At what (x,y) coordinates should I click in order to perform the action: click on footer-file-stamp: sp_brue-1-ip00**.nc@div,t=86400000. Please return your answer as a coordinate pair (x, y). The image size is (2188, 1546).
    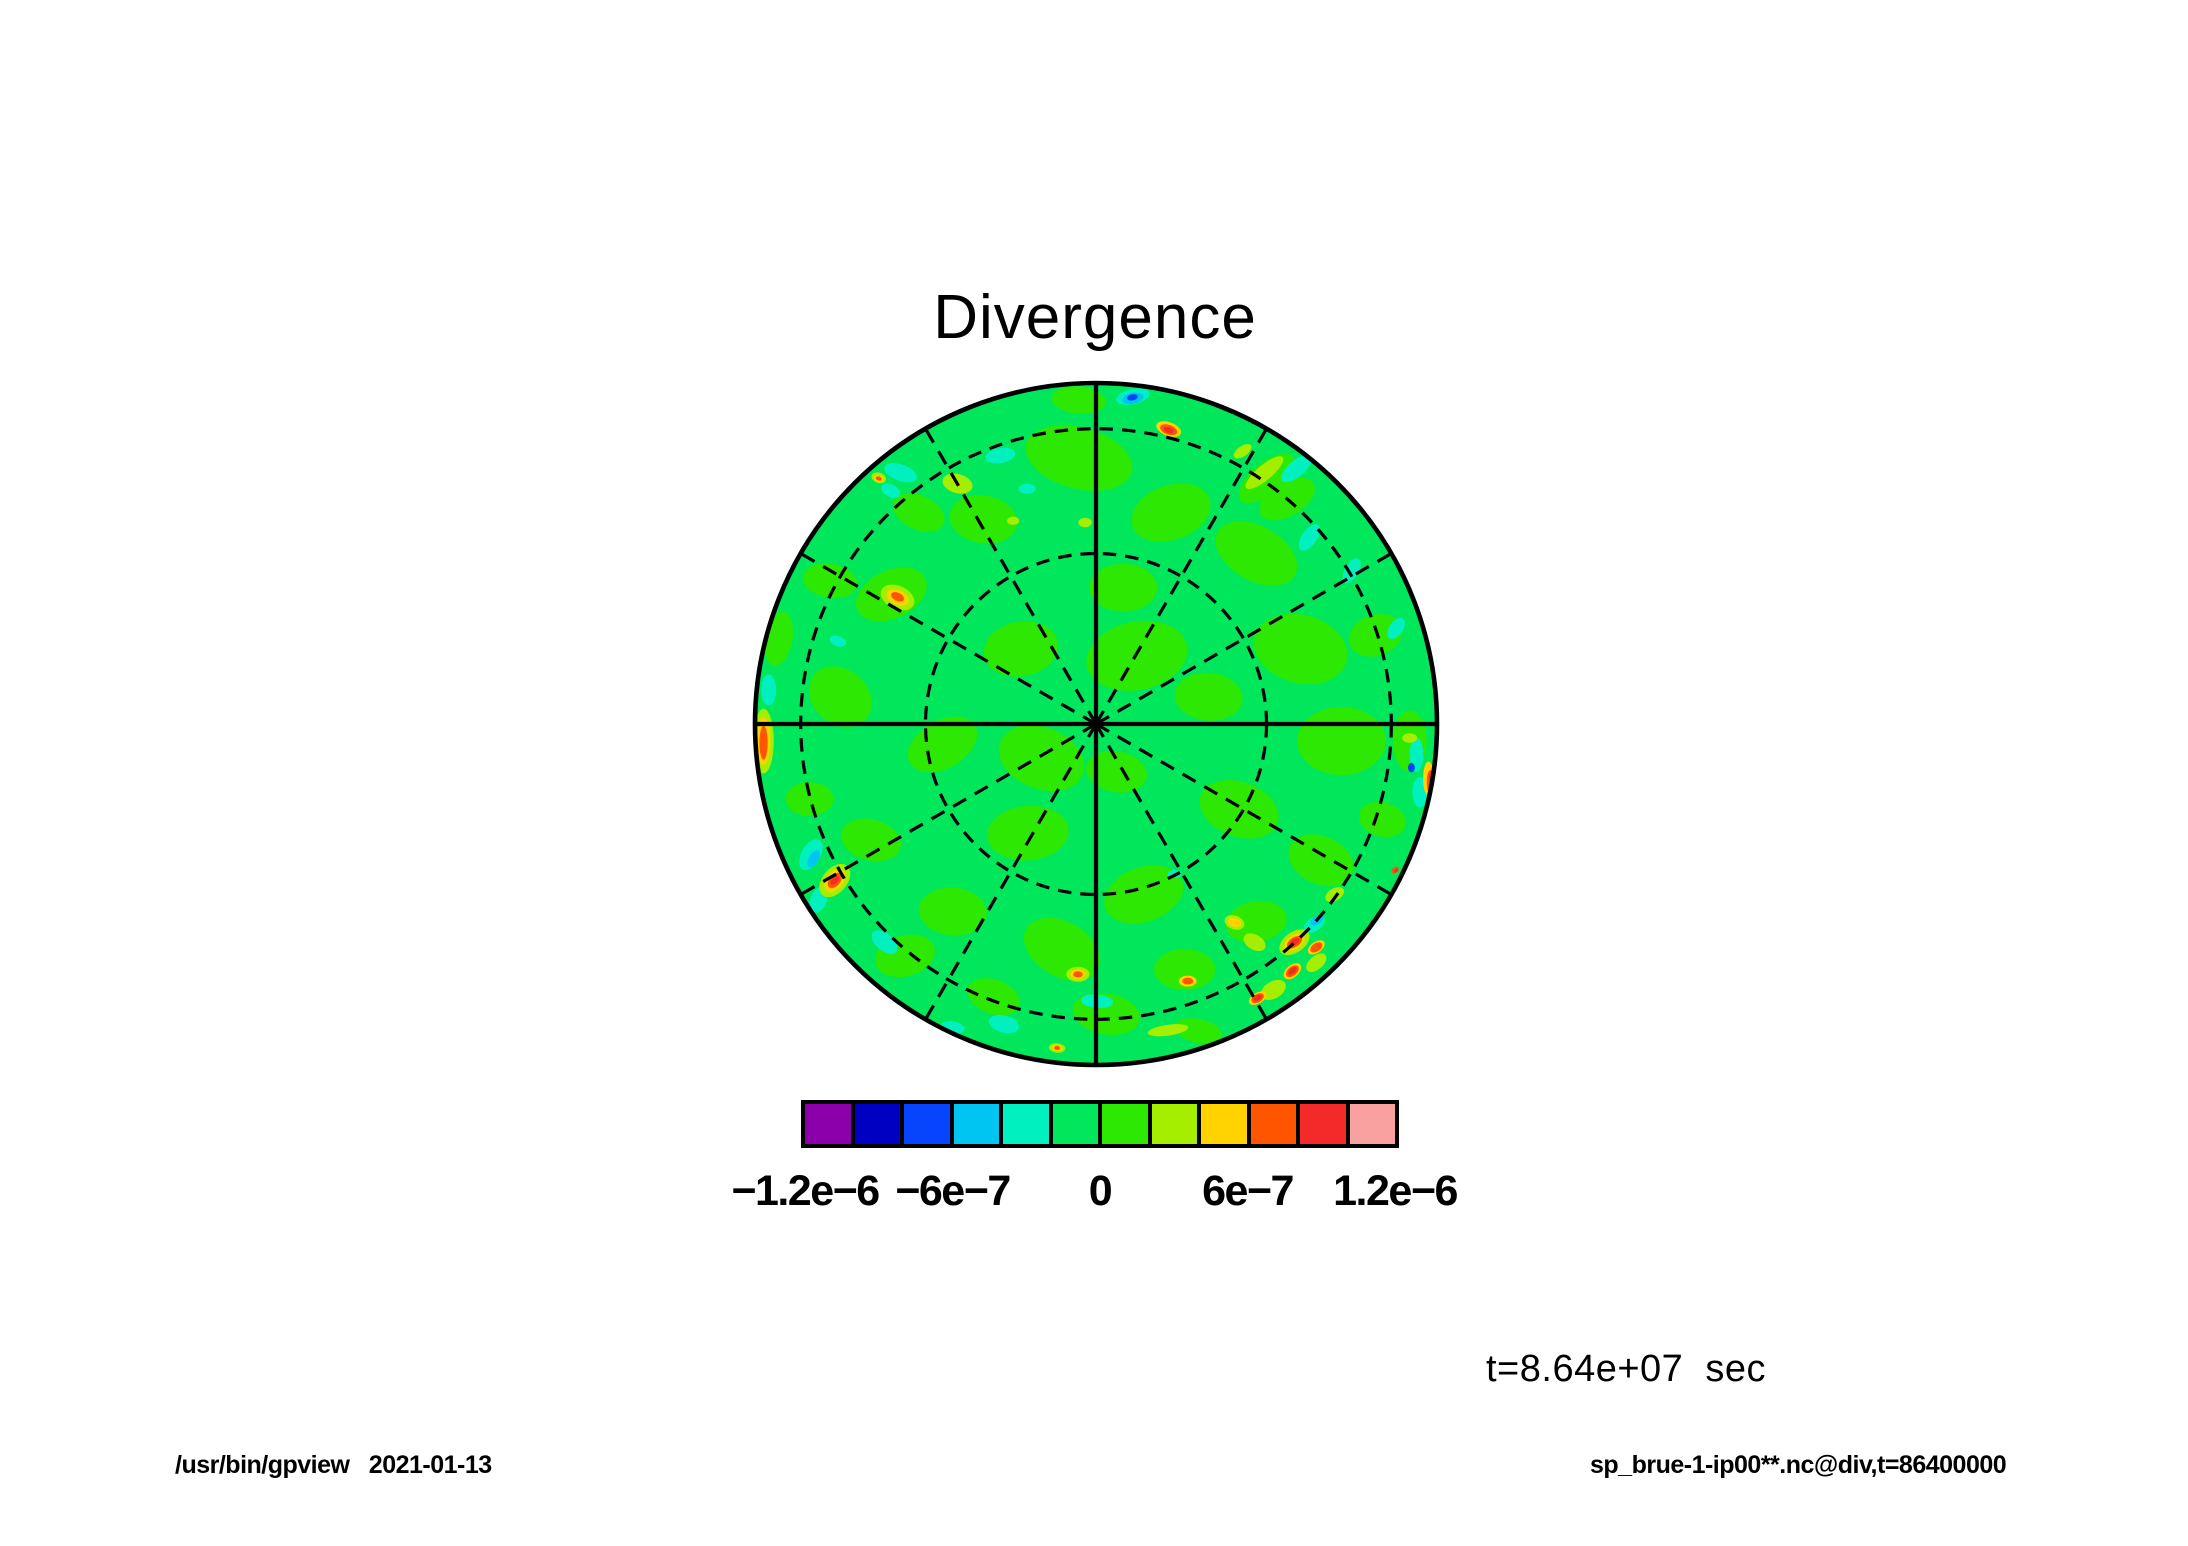
    Looking at the image, I should click on (1798, 1465).